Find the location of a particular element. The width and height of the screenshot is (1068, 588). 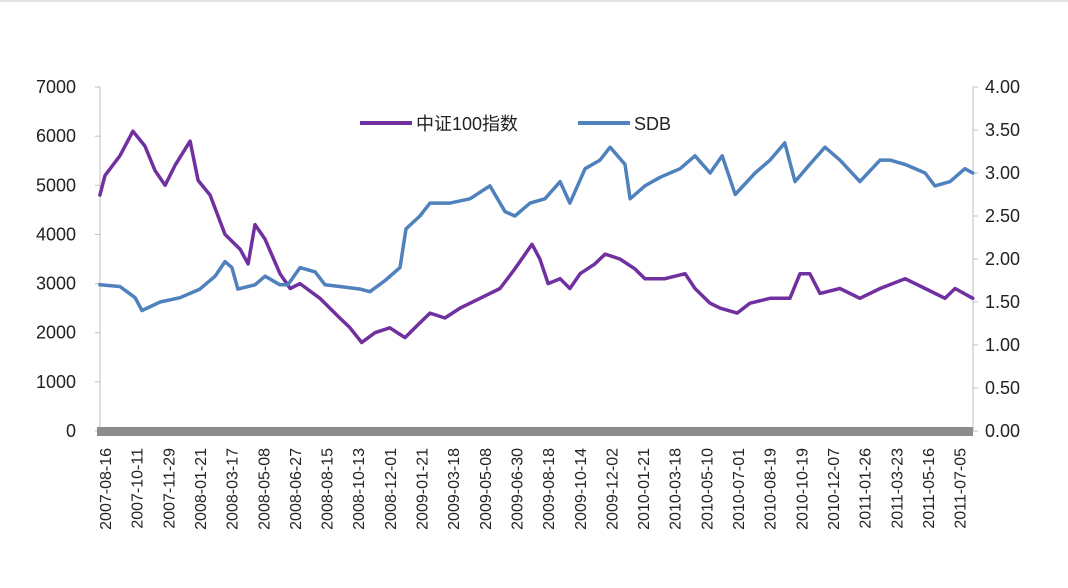

x-tick-label: 2009-10-14 is located at coordinates (581, 489).